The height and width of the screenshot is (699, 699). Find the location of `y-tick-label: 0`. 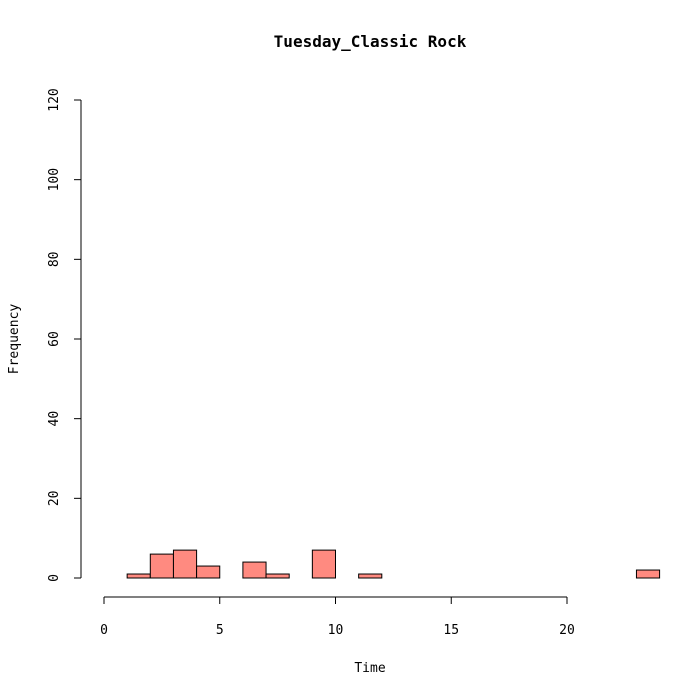

y-tick-label: 0 is located at coordinates (54, 578).